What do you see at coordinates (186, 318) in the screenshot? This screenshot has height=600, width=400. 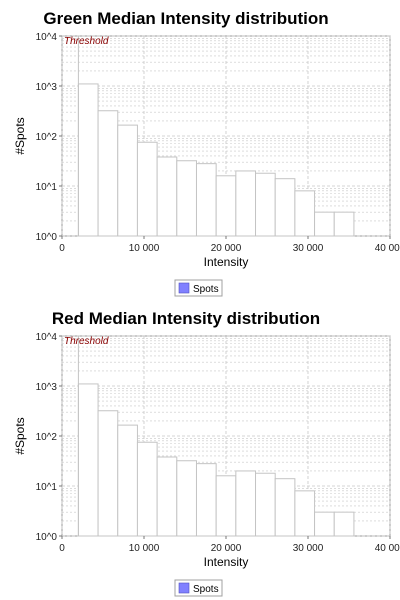 I see `chart-title: Red Median Intensity distribution` at bounding box center [186, 318].